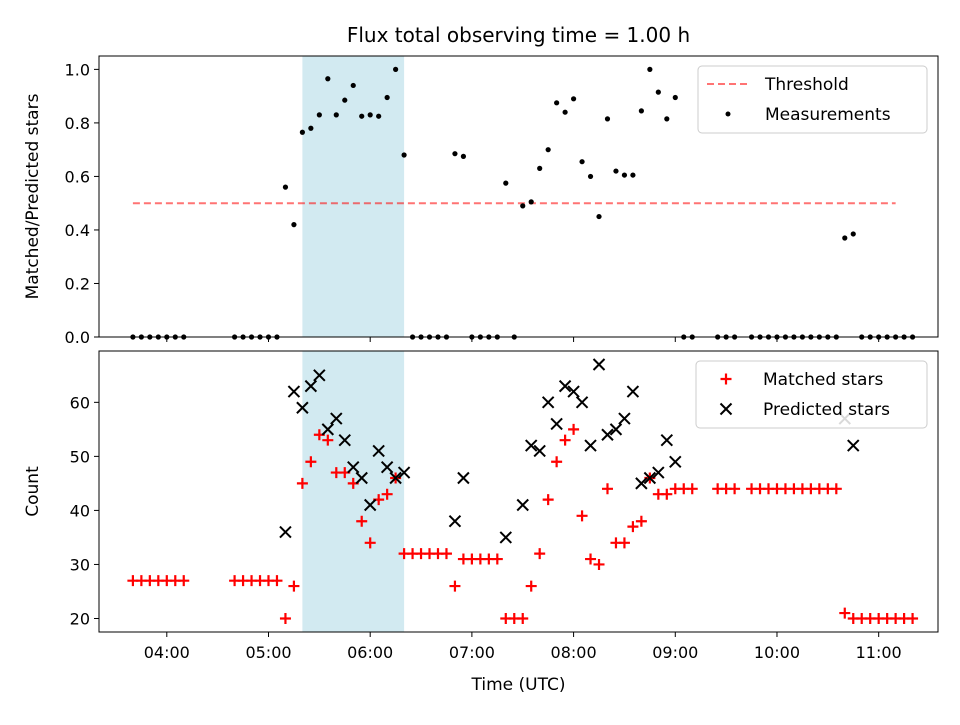 Image resolution: width=960 pixels, height=725 pixels. I want to click on legend-plus-marker, so click(726, 379).